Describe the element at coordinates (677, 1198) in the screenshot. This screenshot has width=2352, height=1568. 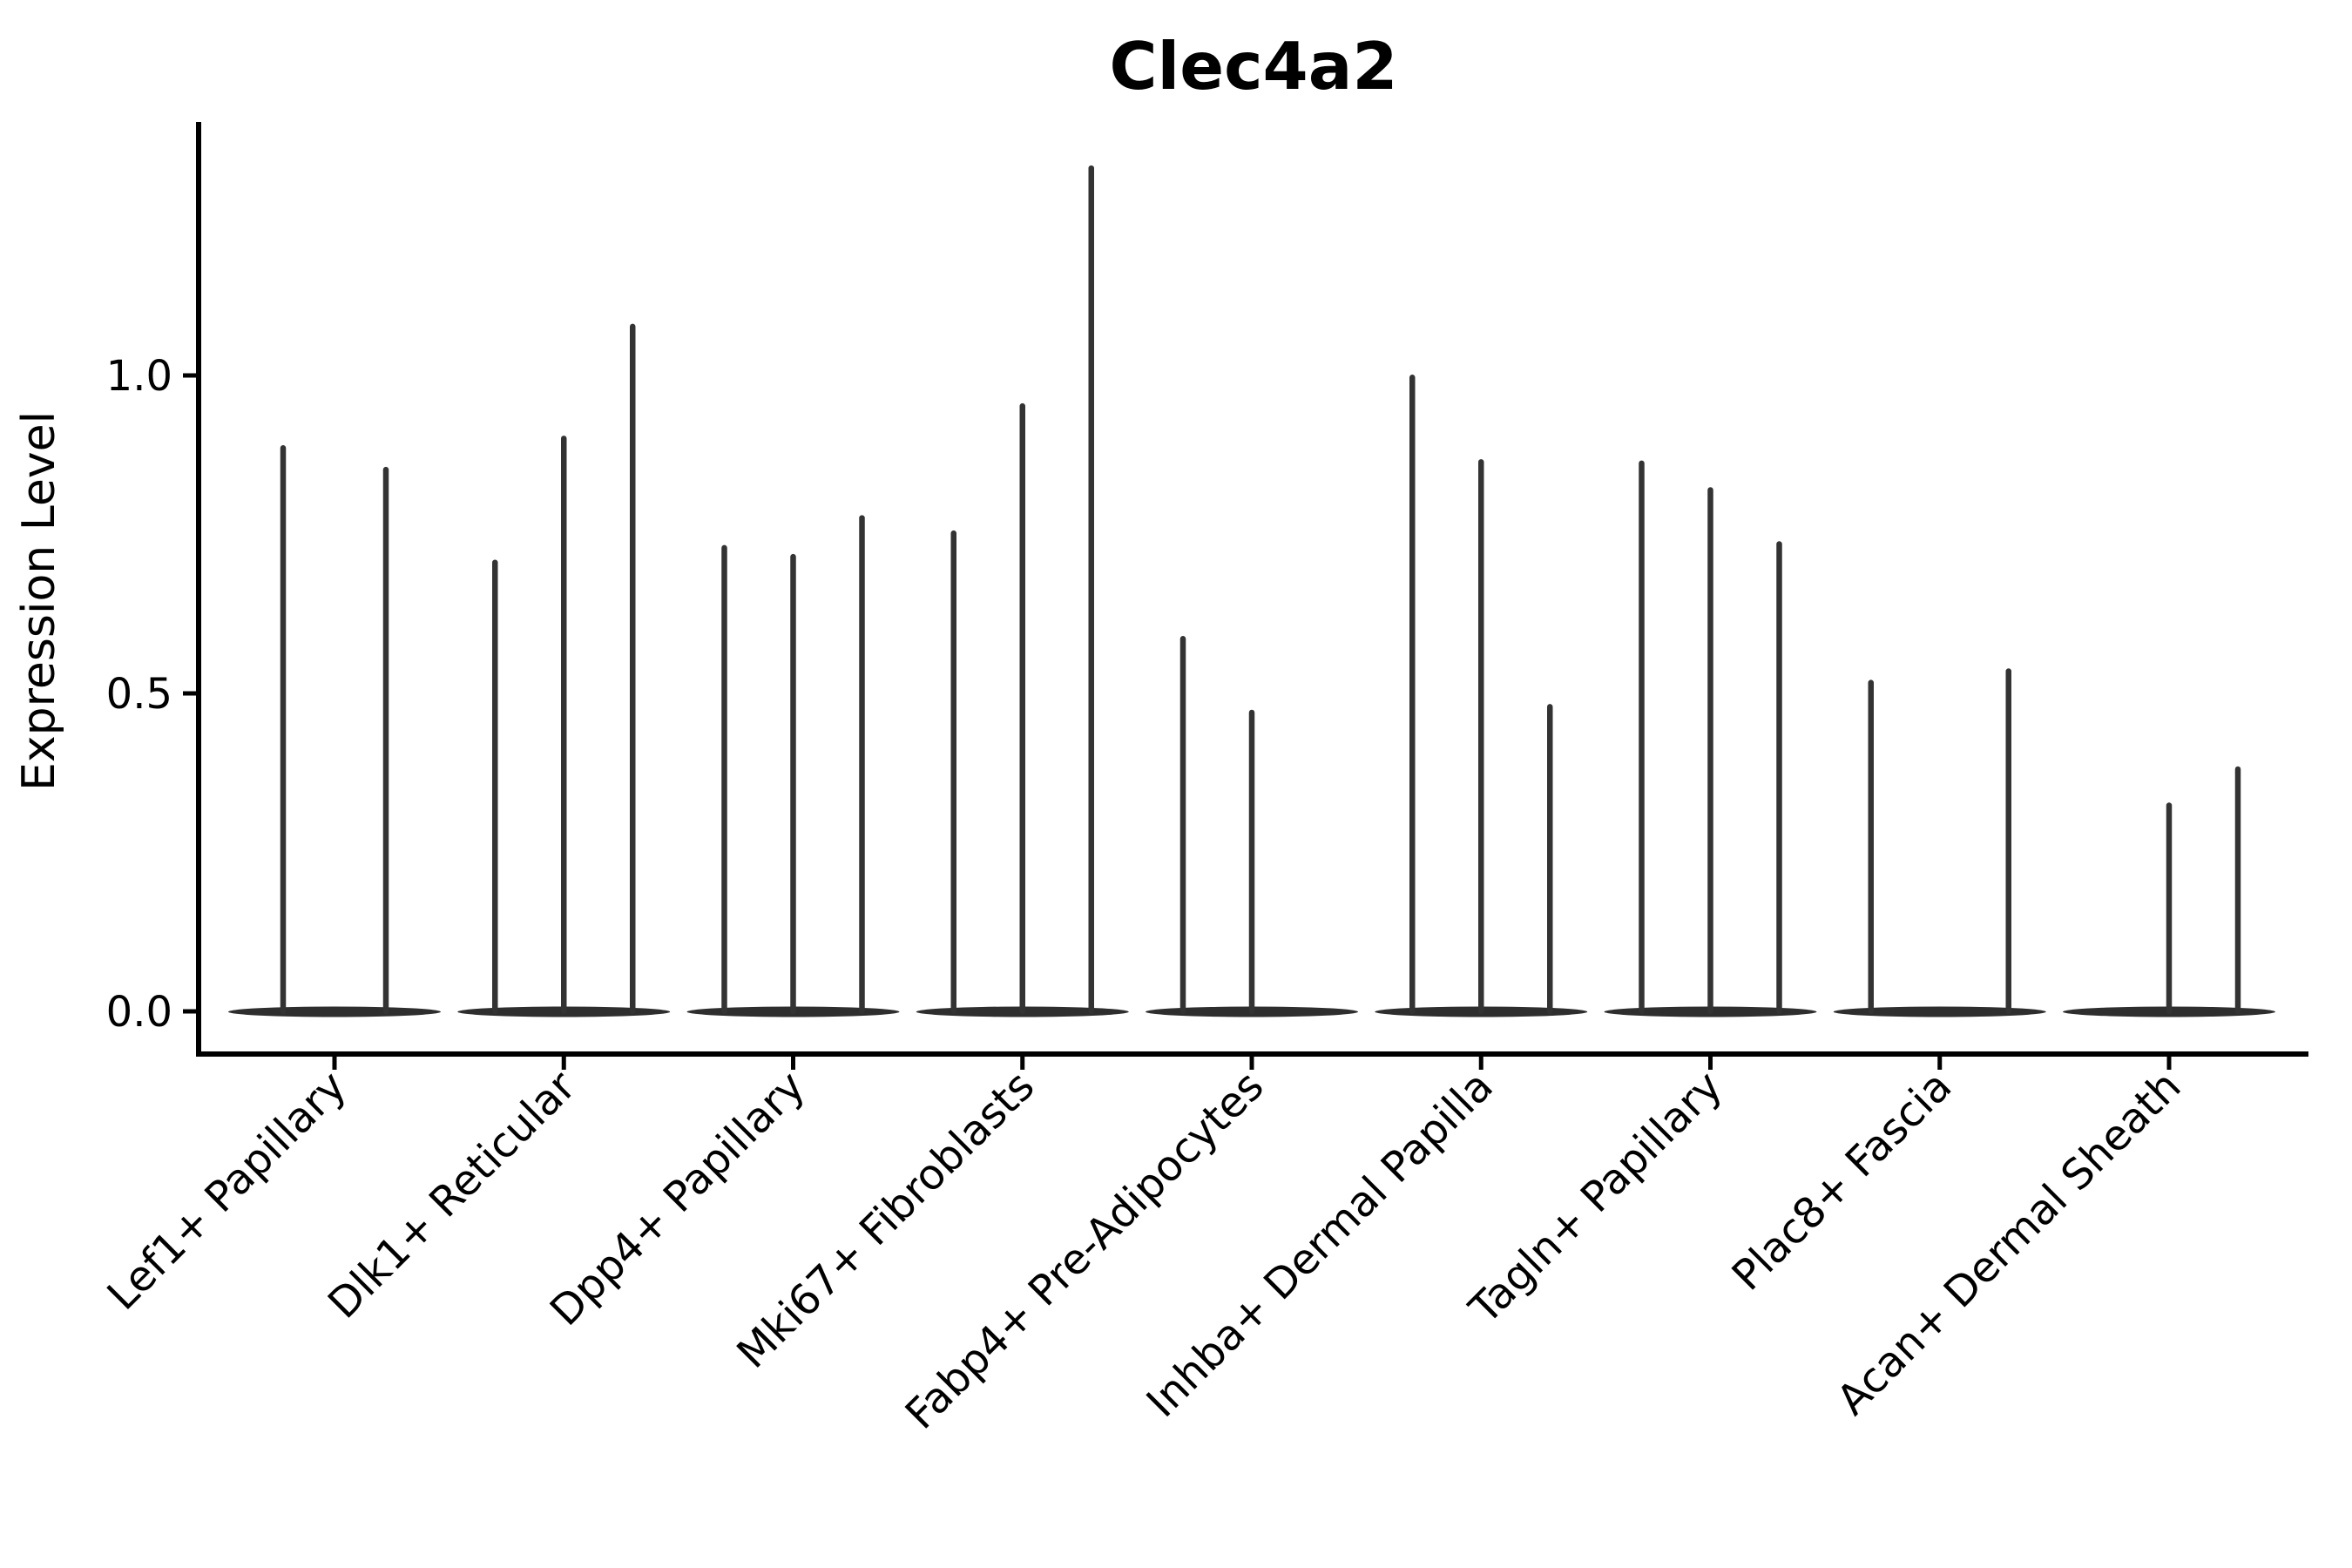
I see `x-tick-label: Dpp4+ Papillary` at that location.